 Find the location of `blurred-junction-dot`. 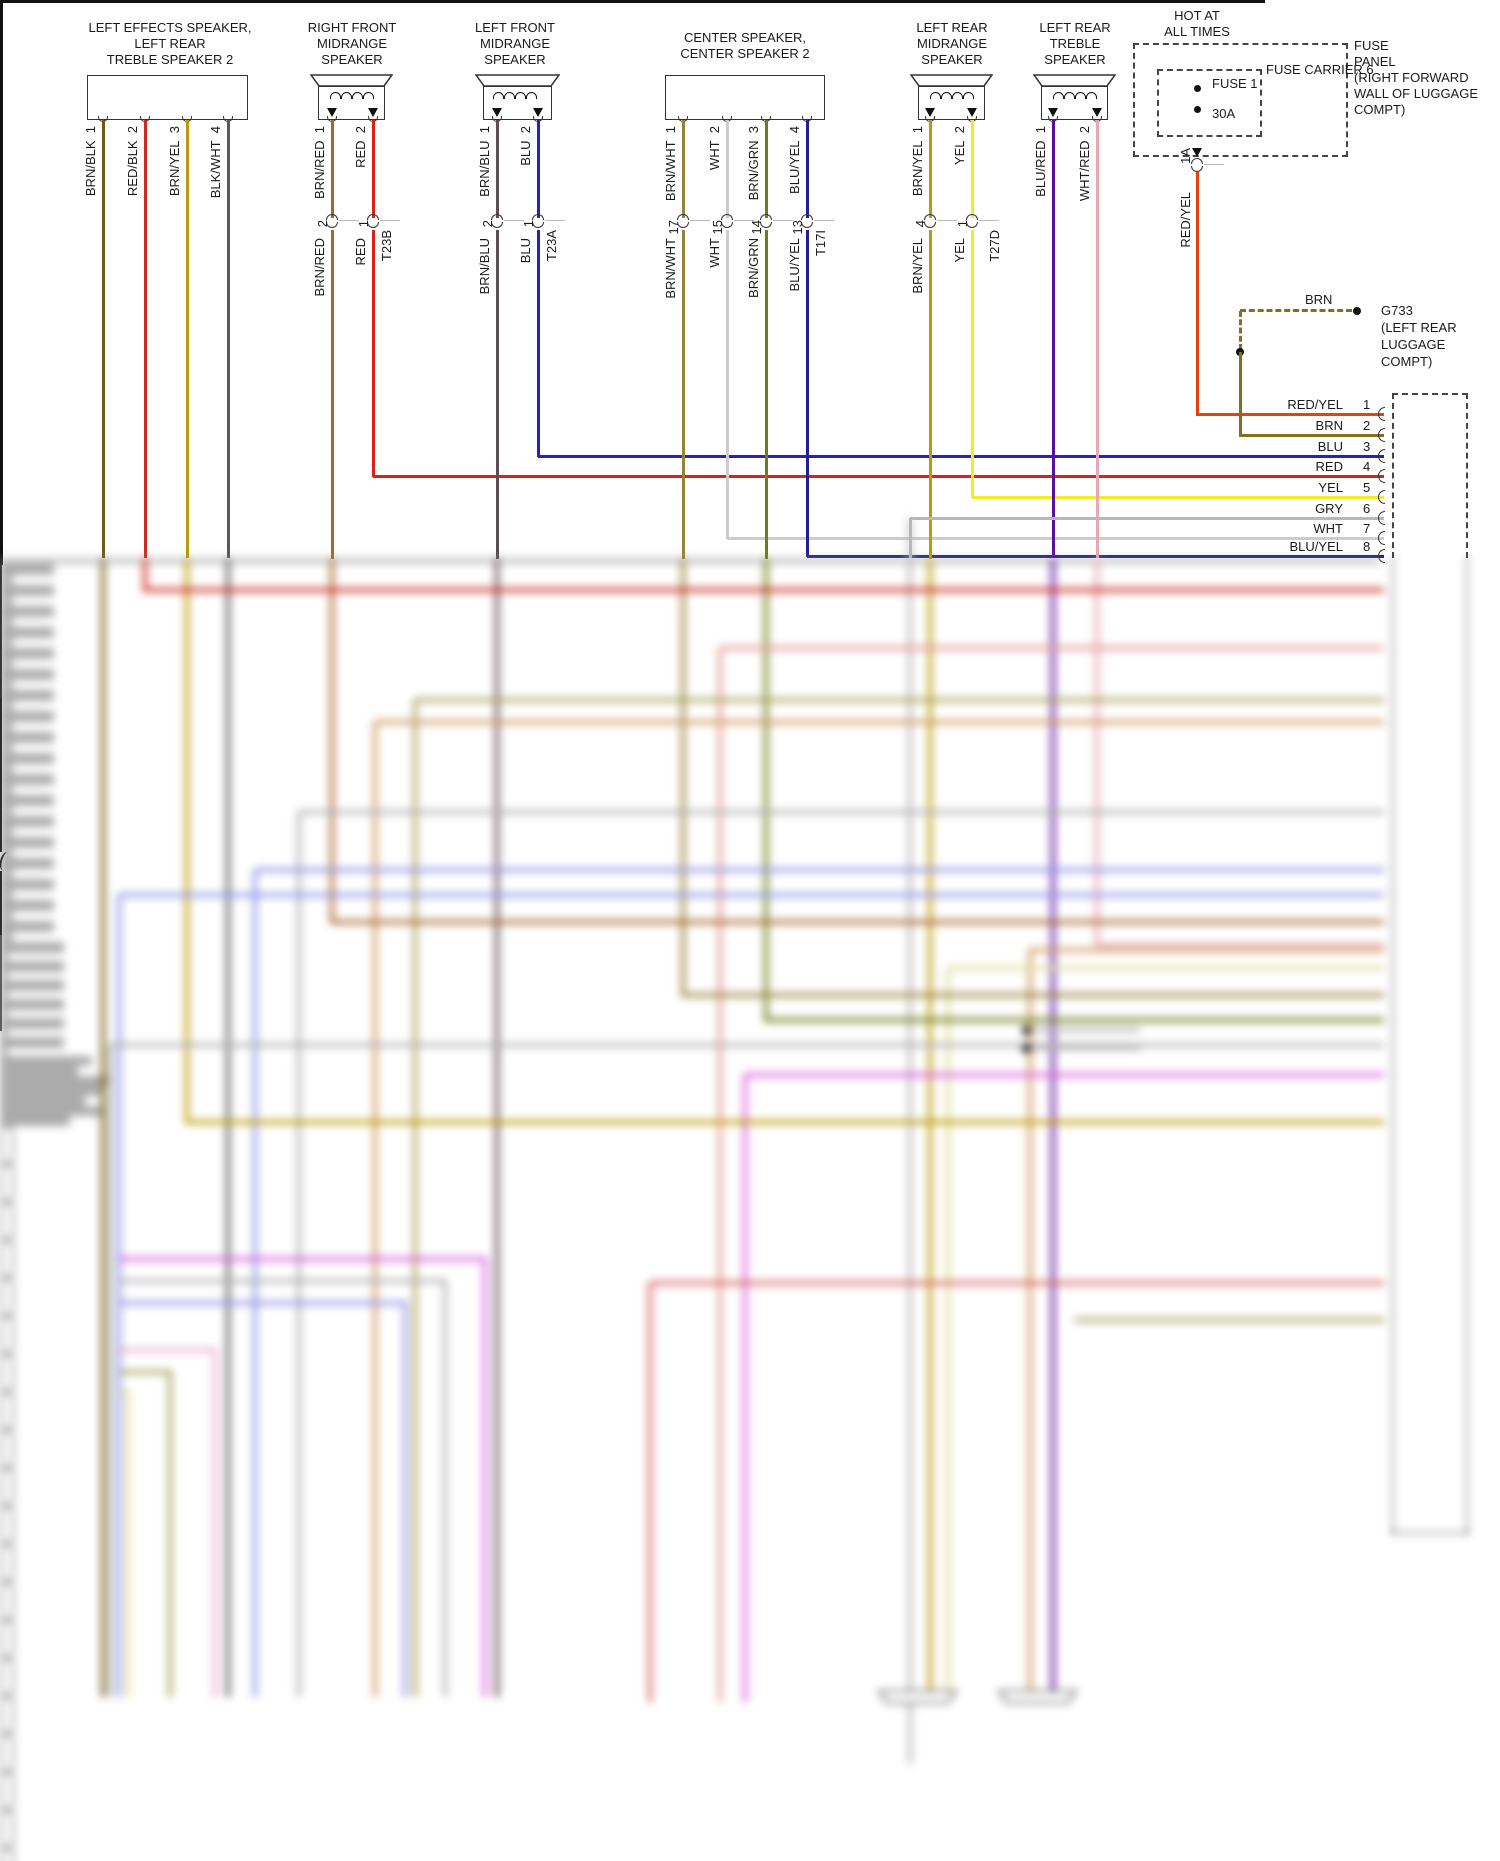

blurred-junction-dot is located at coordinates (1026, 1048).